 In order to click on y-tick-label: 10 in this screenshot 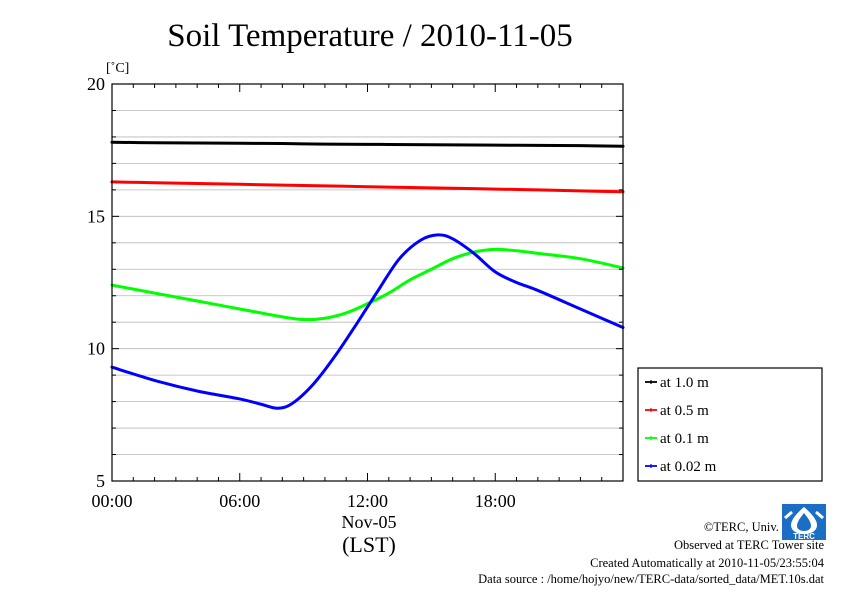, I will do `click(96, 349)`.